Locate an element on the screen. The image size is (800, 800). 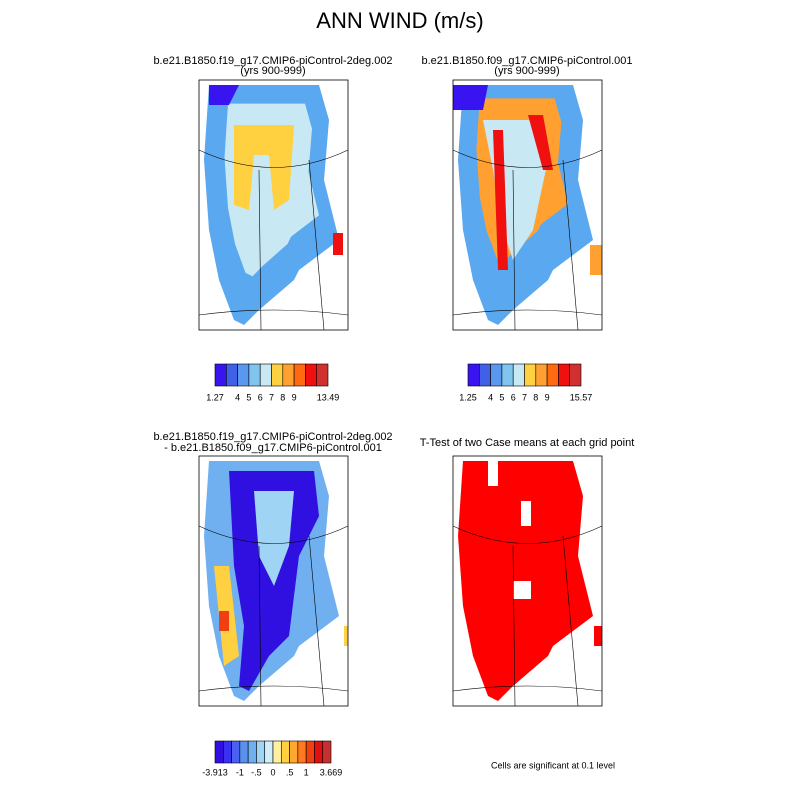
colorbar-label: -1 is located at coordinates (240, 772).